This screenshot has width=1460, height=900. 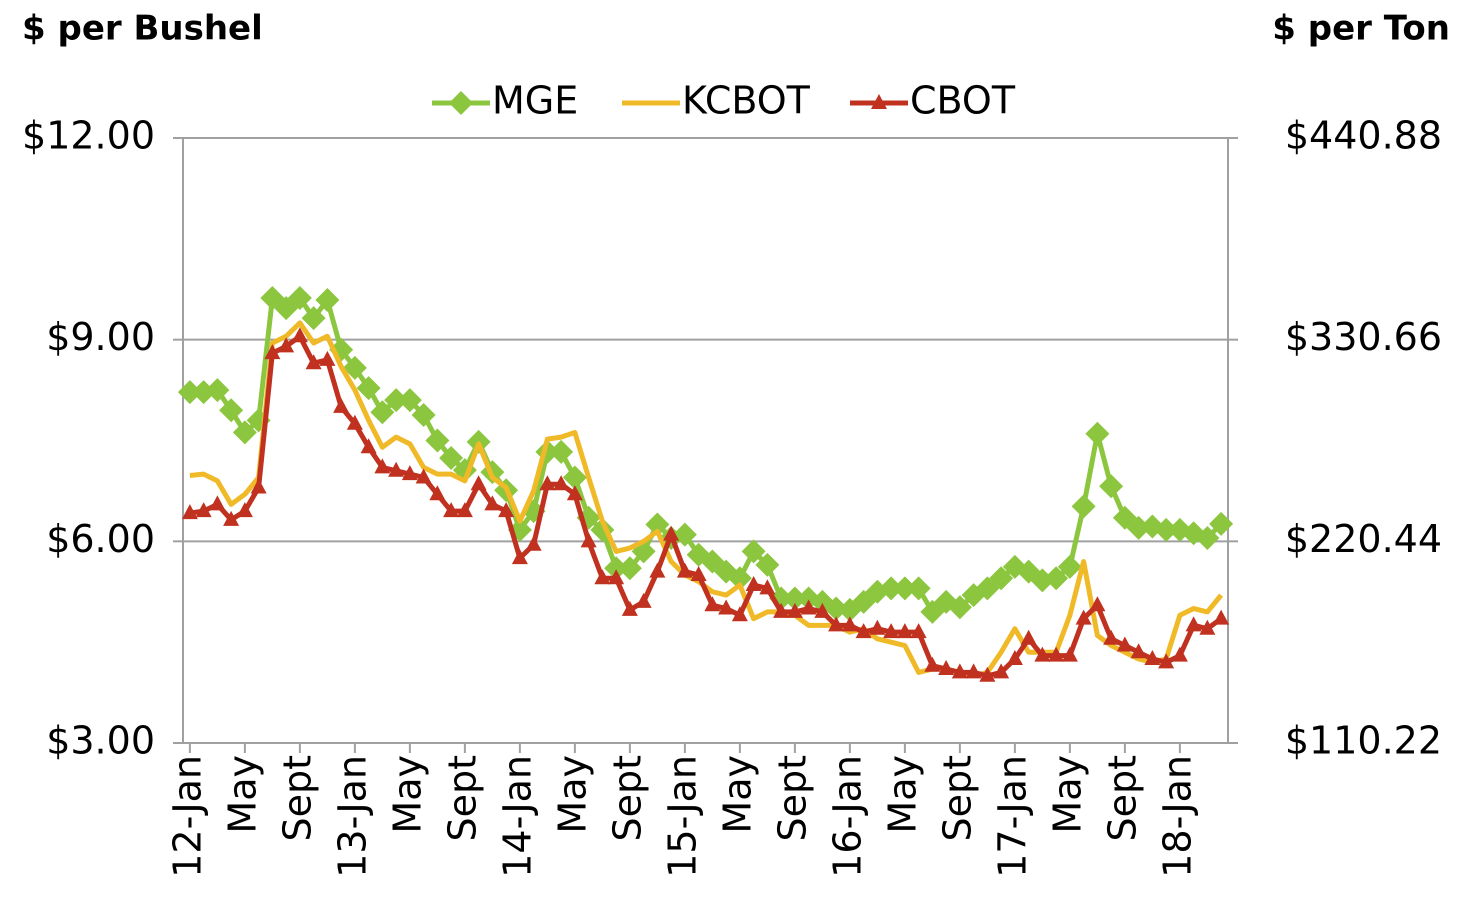 What do you see at coordinates (1363, 741) in the screenshot?
I see `y2-tick-label: $110.22` at bounding box center [1363, 741].